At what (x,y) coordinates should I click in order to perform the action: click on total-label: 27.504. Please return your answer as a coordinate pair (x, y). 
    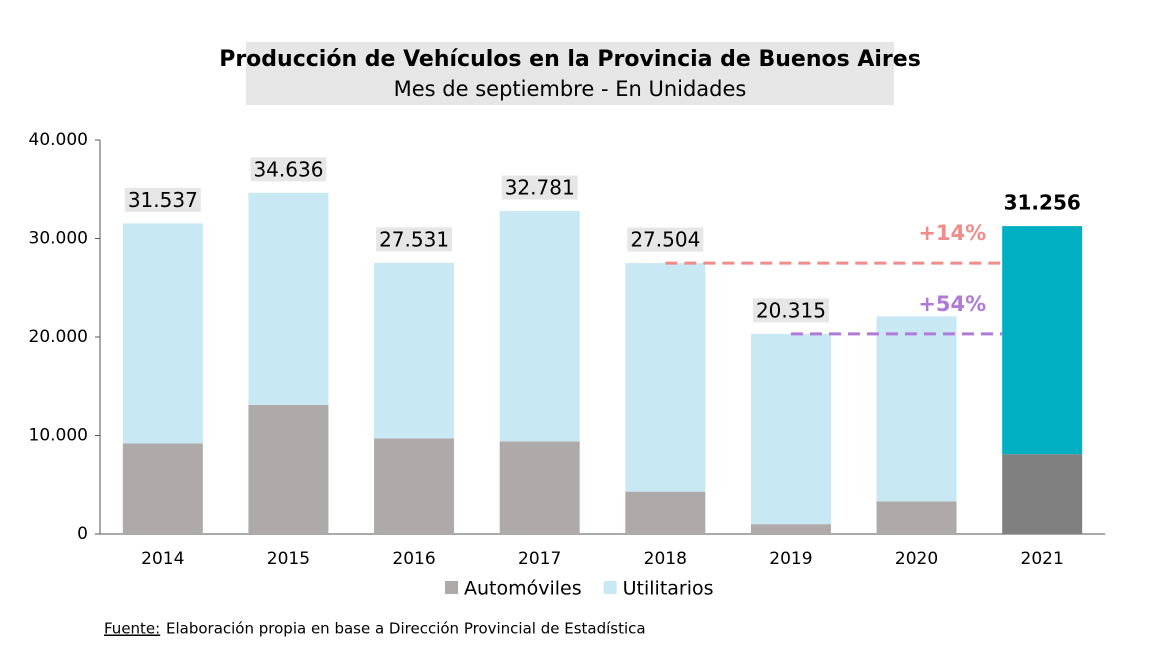
    Looking at the image, I should click on (665, 240).